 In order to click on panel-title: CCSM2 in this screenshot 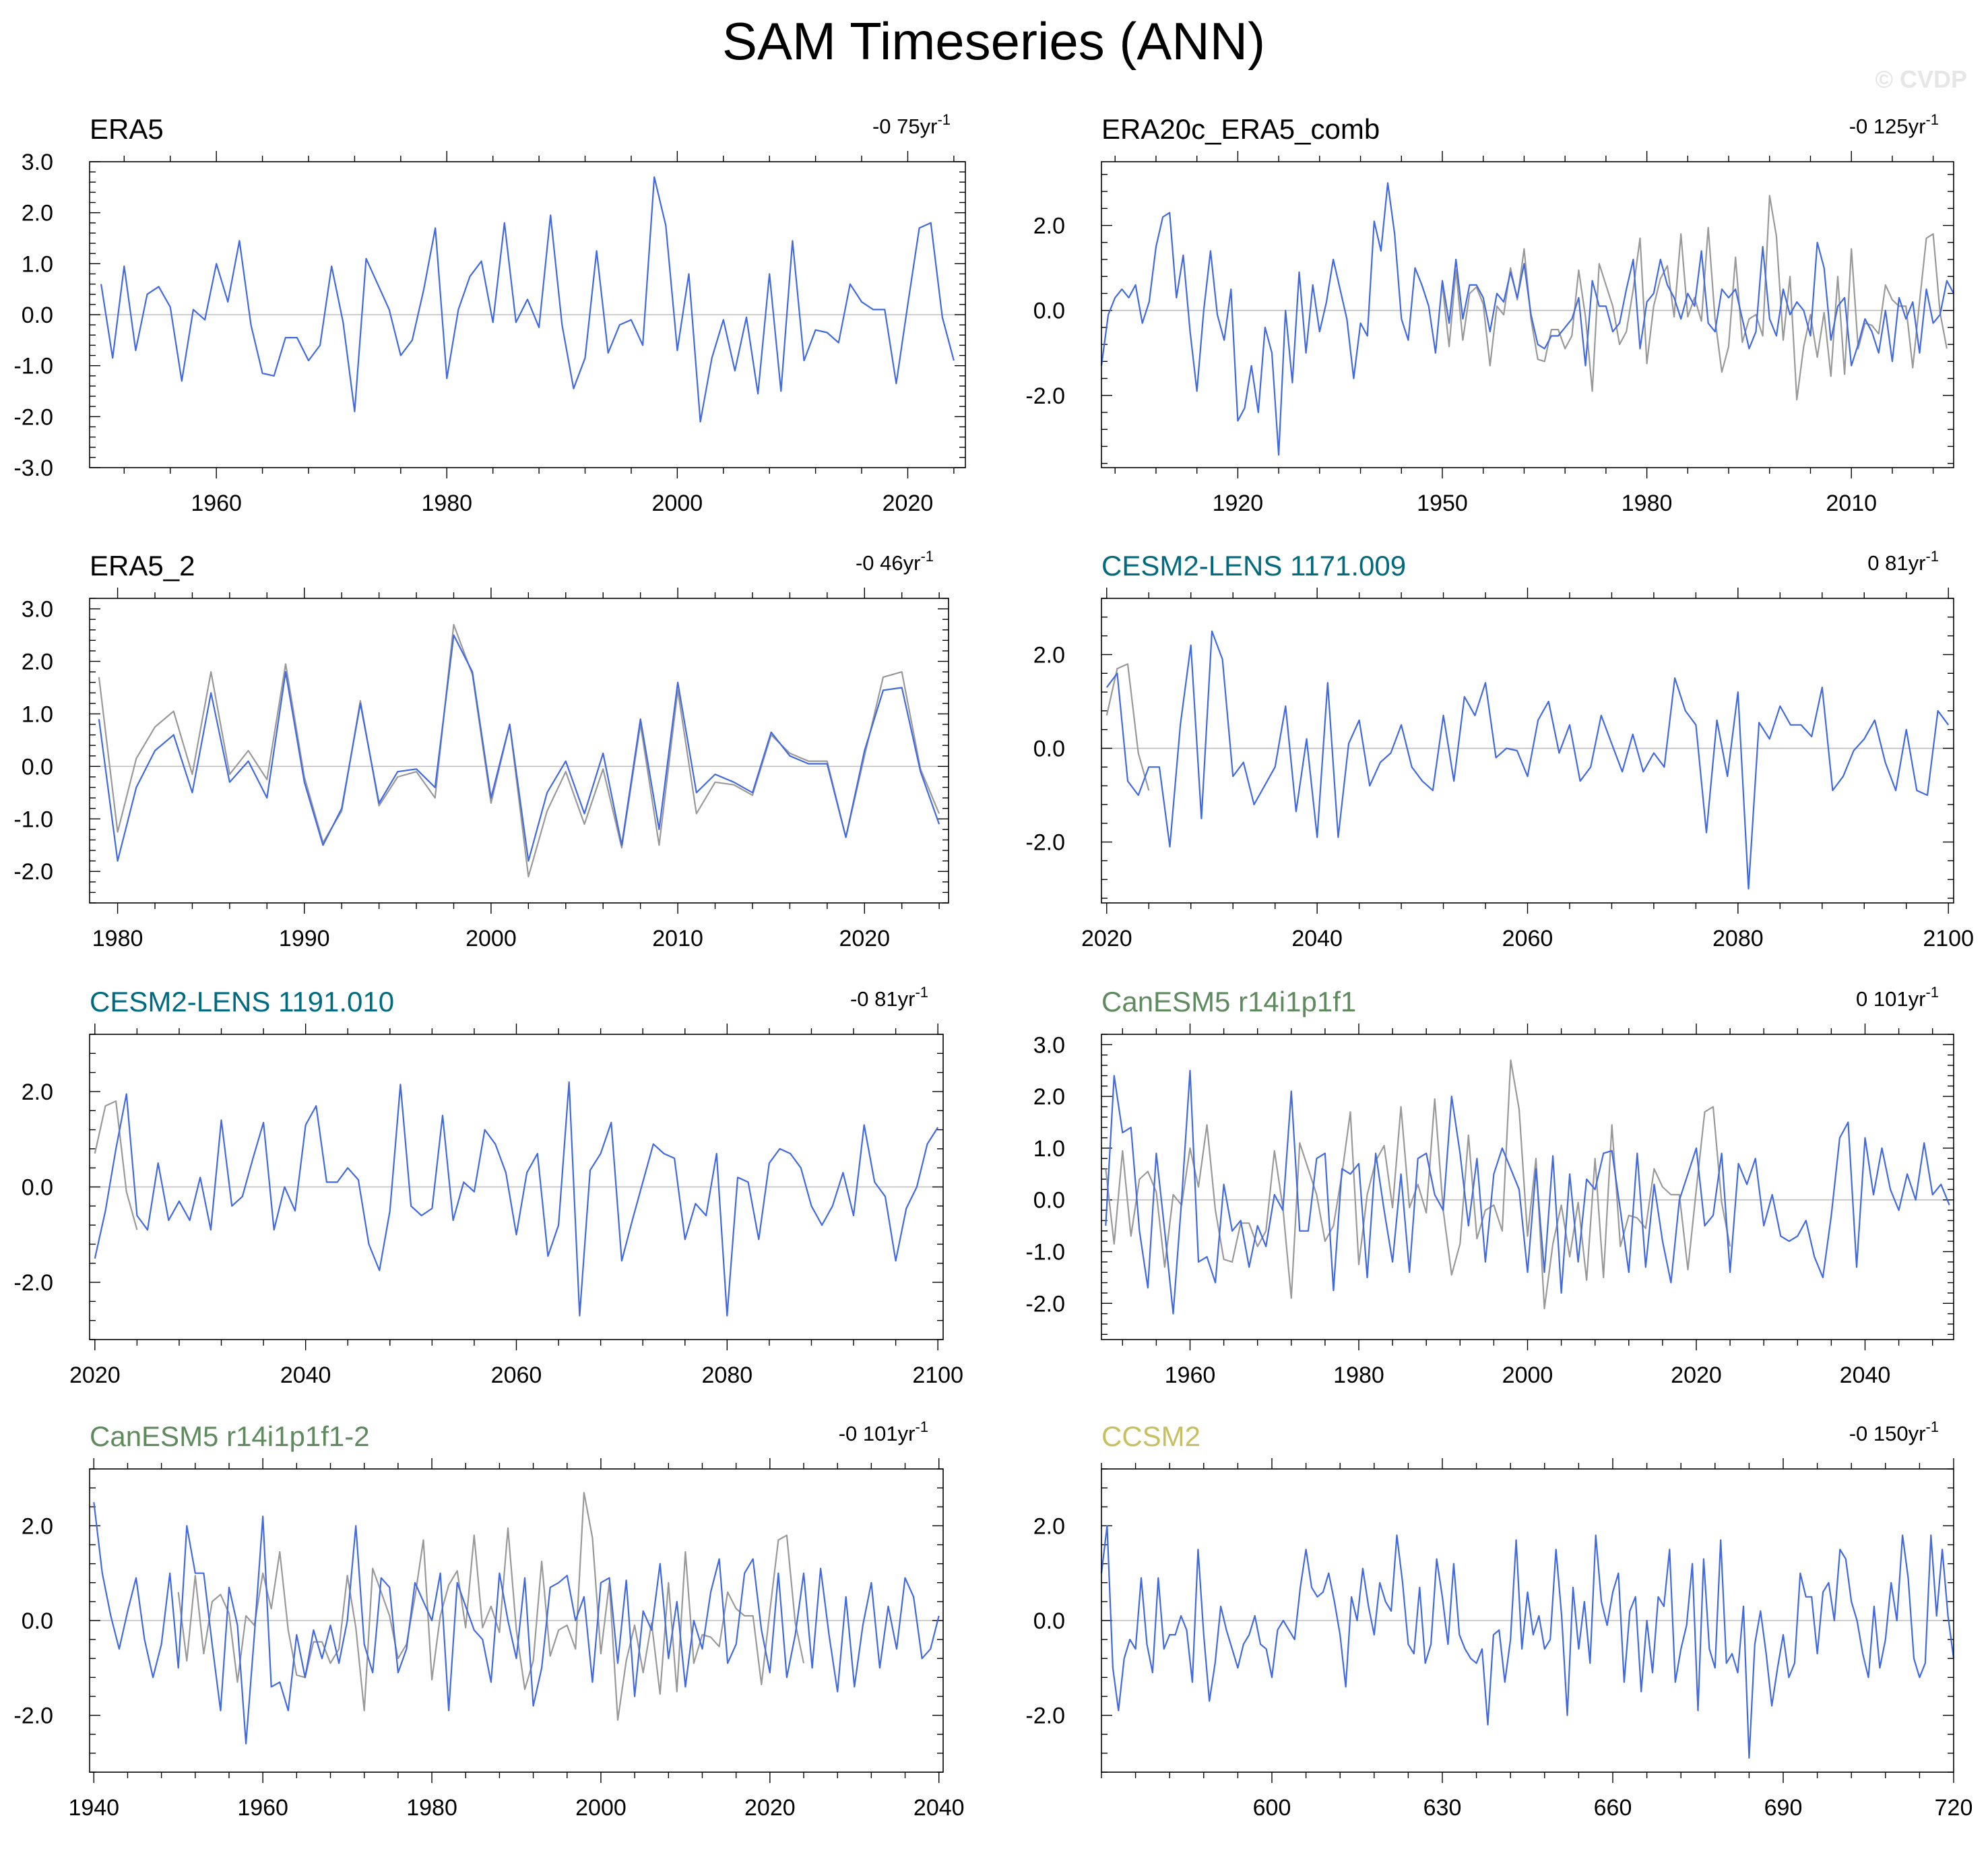, I will do `click(1151, 1436)`.